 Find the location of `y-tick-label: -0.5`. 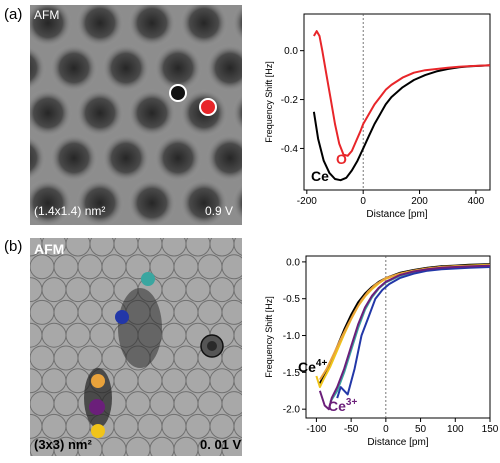

y-tick-label: -0.5 is located at coordinates (292, 299).